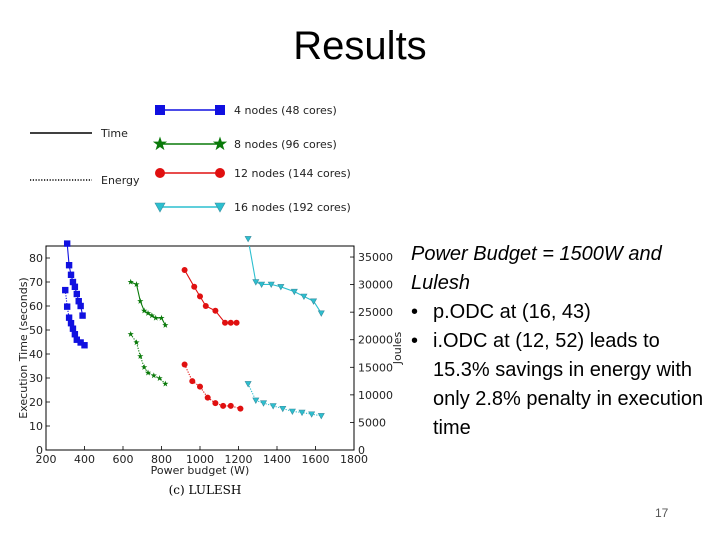 Image resolution: width=720 pixels, height=540 pixels. I want to click on legend-series-label: 16 nodes (192 cores), so click(292, 207).